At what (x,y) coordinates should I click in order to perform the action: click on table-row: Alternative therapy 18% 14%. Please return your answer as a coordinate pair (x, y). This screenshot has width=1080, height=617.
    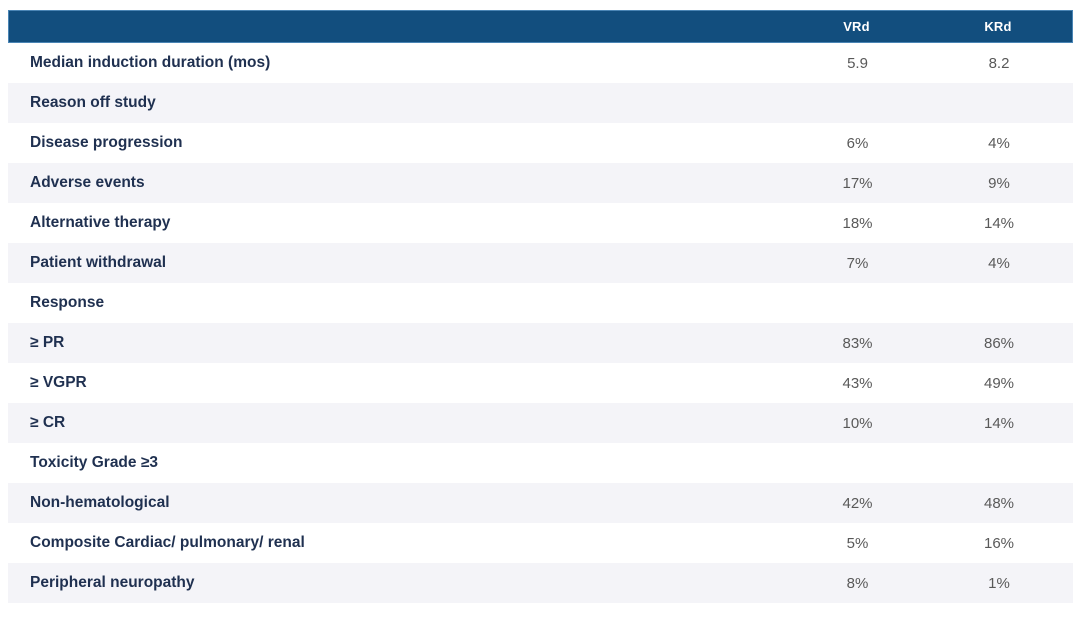
    Looking at the image, I should click on (540, 223).